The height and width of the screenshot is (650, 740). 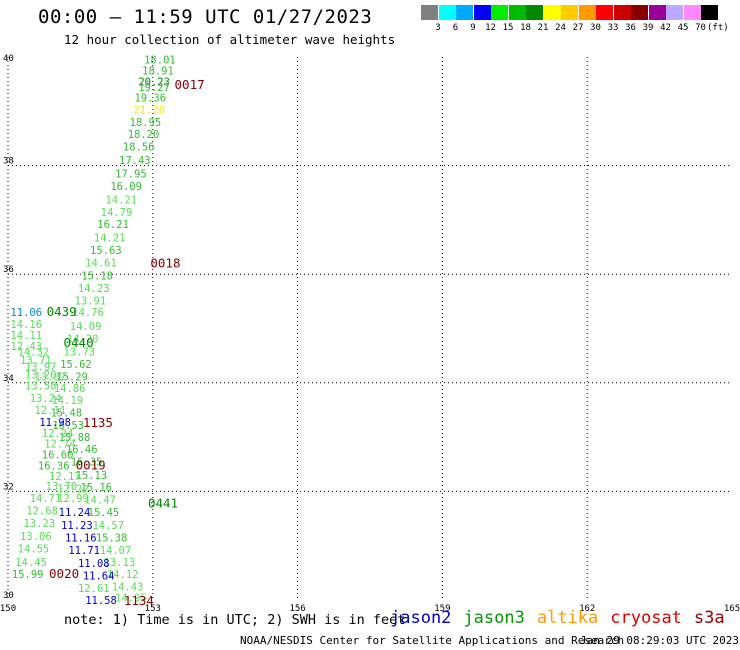 I want to click on data-point-label: 15.45, so click(x=104, y=513).